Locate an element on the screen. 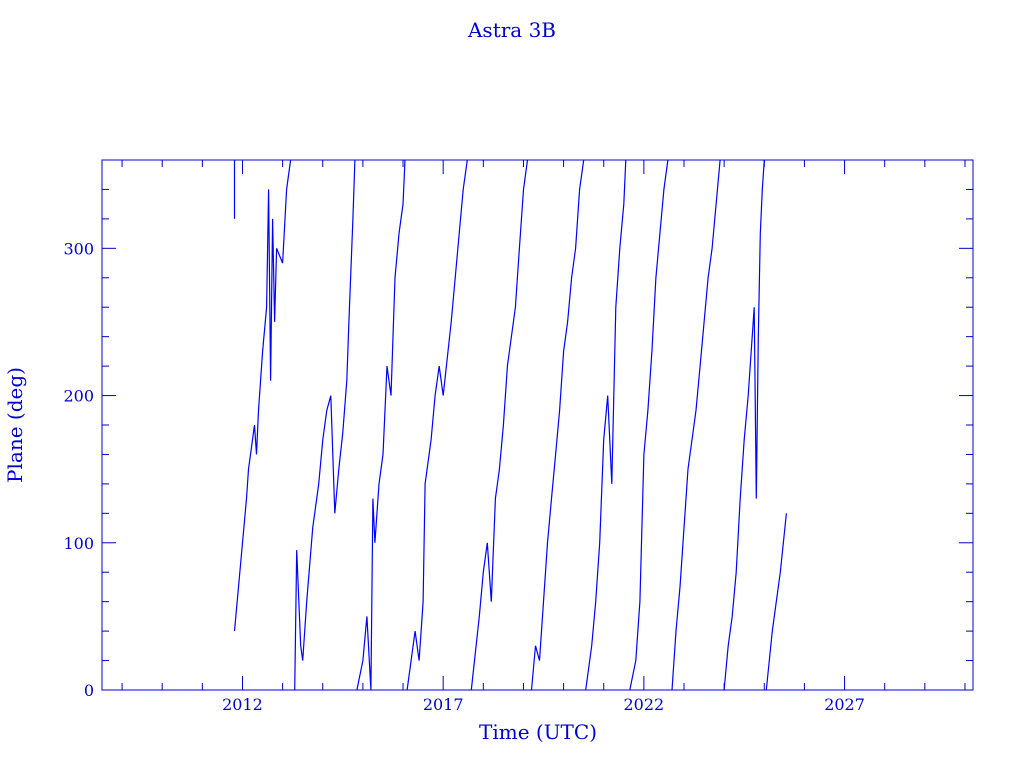 The height and width of the screenshot is (768, 1024). y-tick-label: 200 is located at coordinates (78, 396).